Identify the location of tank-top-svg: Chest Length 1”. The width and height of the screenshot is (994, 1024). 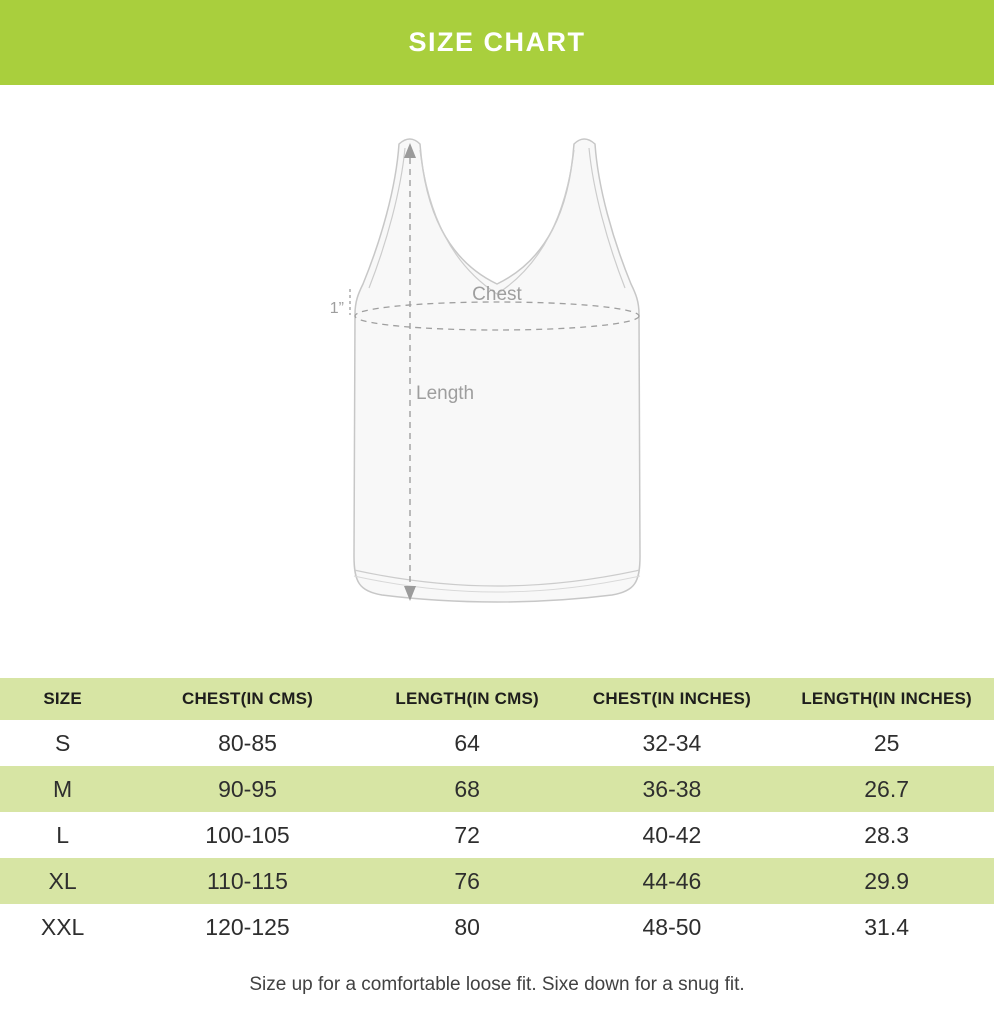
(485, 370).